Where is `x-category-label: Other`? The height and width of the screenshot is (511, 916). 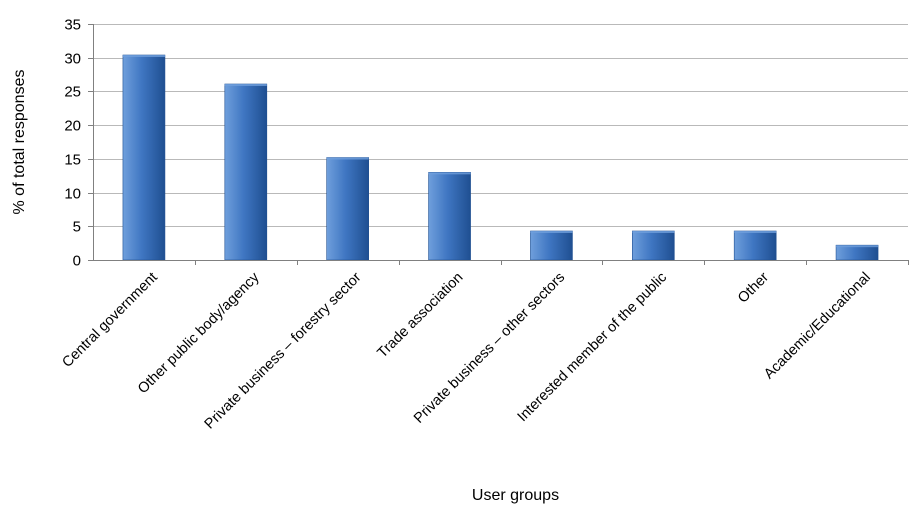 x-category-label: Other is located at coordinates (753, 287).